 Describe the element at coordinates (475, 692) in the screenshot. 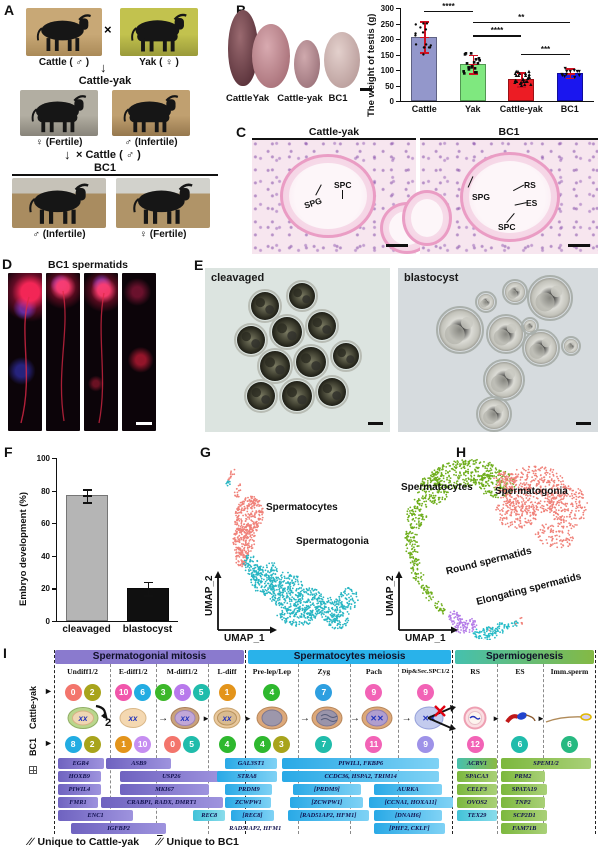

I see `cattle-yak-counts-cell` at that location.